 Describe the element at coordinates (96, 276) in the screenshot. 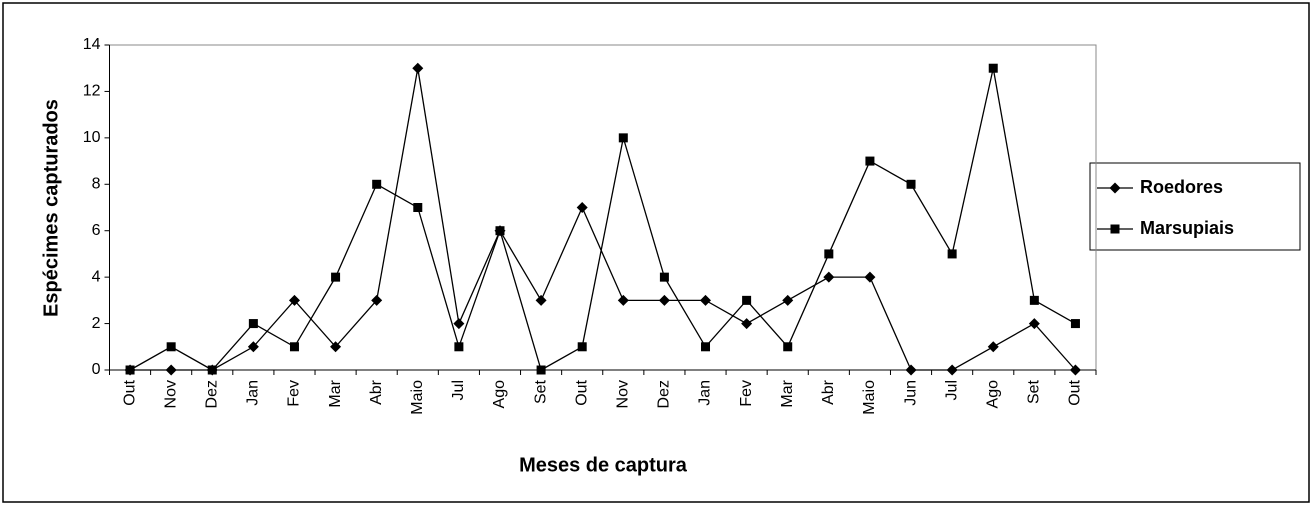

I see `y-tick-label: 4` at that location.